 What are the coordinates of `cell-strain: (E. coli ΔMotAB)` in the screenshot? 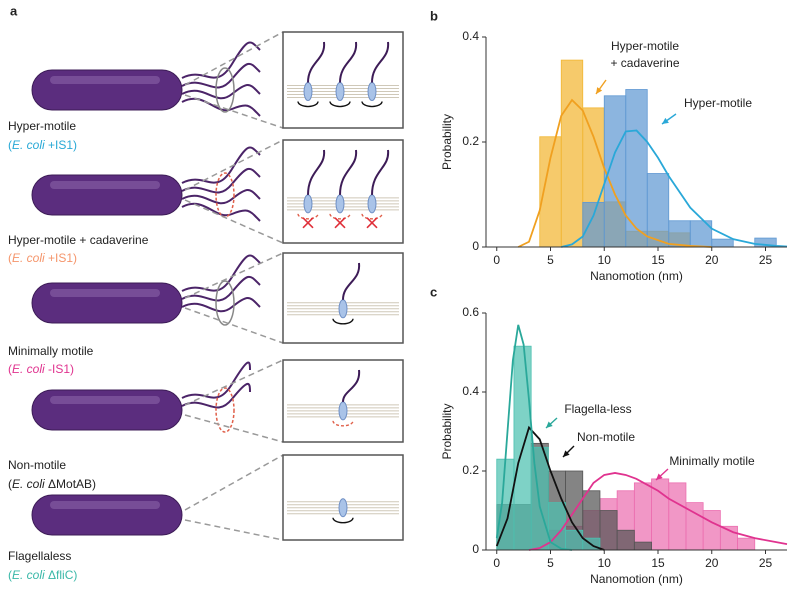 It's located at (52, 484).